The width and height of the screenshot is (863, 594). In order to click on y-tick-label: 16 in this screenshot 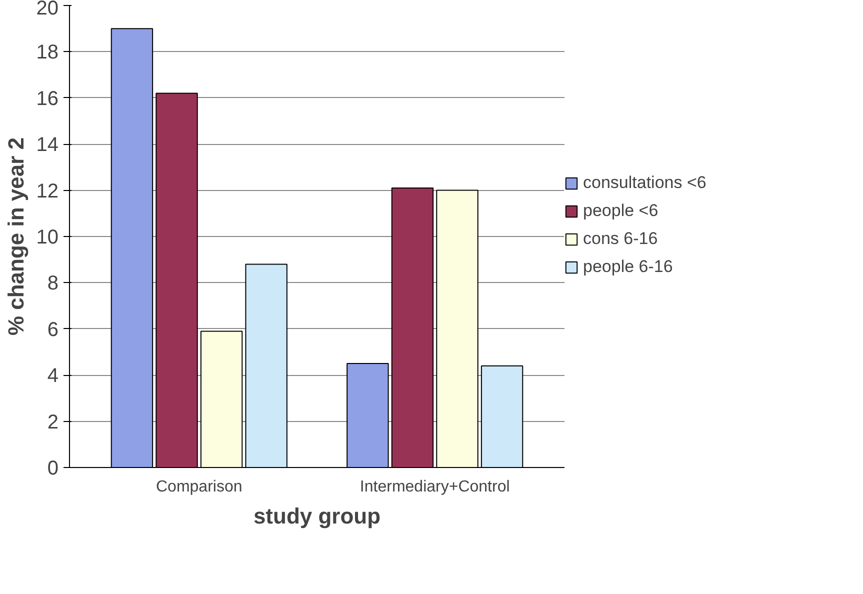, I will do `click(47, 99)`.